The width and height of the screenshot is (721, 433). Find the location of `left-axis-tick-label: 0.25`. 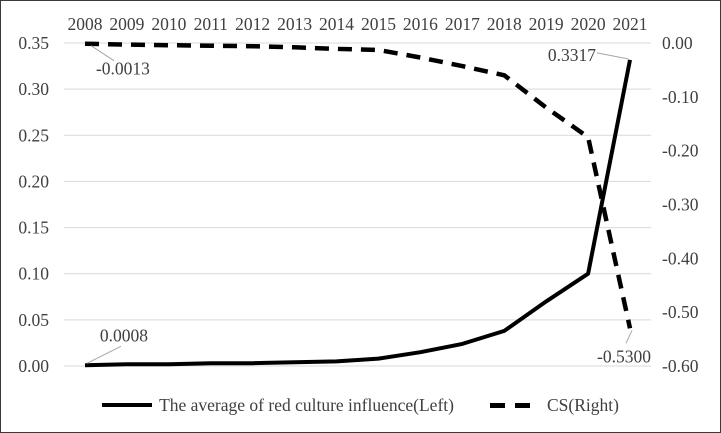

left-axis-tick-label: 0.25 is located at coordinates (33, 135).